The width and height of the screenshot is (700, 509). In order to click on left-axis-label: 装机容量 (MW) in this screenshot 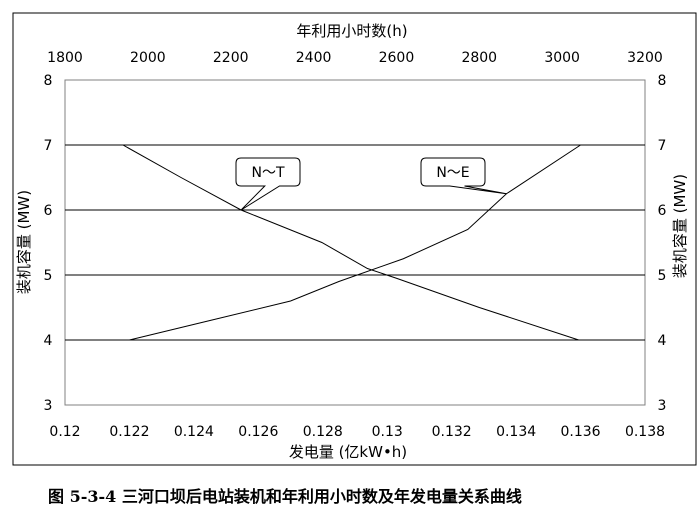, I will do `click(24, 242)`.